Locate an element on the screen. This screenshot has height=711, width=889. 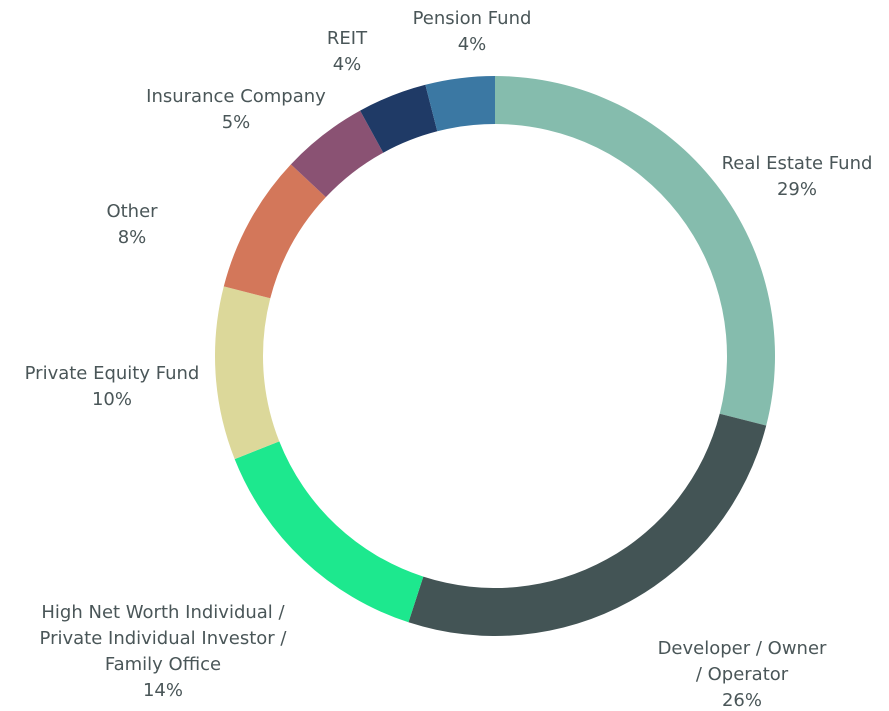
slice-label: Private Equity Fund is located at coordinates (112, 373).